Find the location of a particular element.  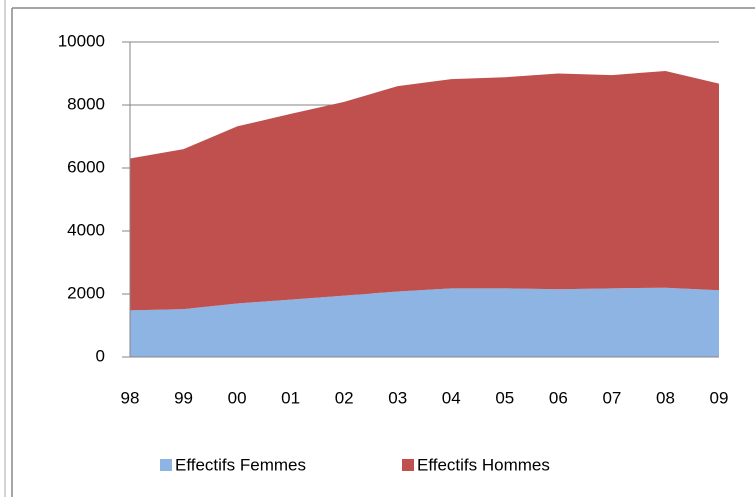

x-tick-label: 04 is located at coordinates (451, 397).